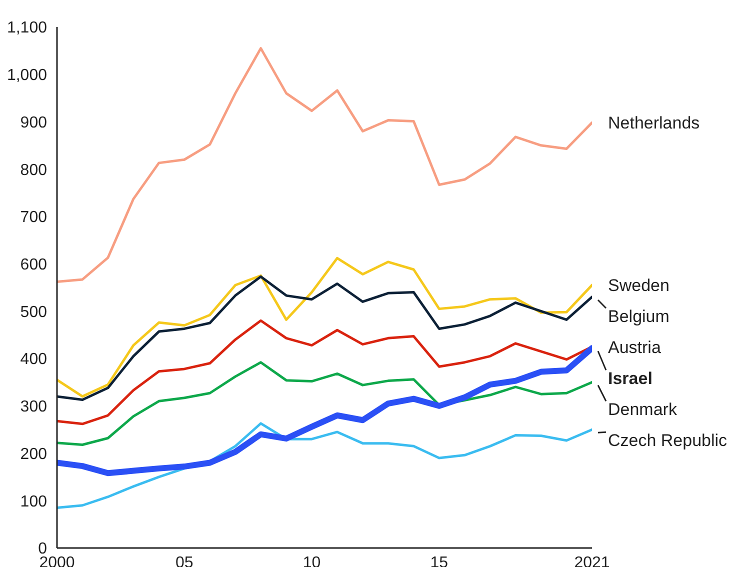 This screenshot has height=575, width=739. I want to click on series-label: Israel, so click(630, 378).